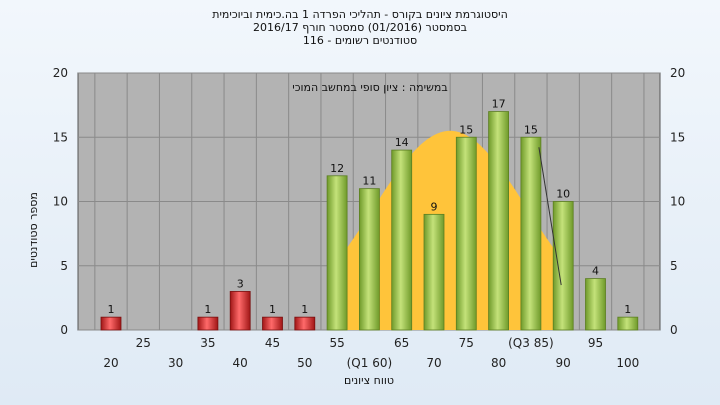 The image size is (720, 405). I want to click on x-axis-label: טווח ציונים, so click(369, 380).